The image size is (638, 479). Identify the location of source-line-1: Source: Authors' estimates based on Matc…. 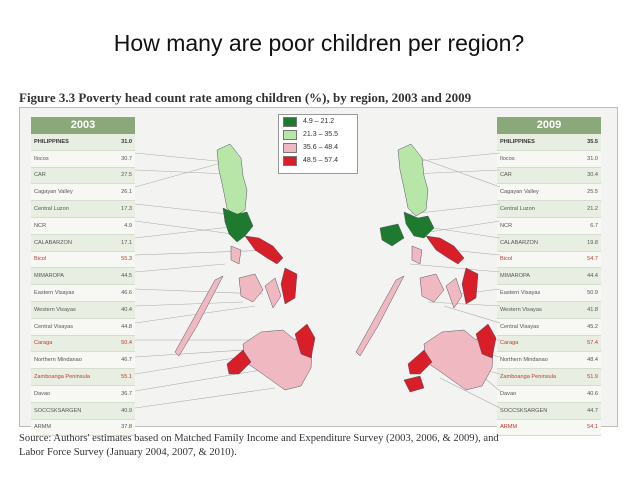
(259, 438).